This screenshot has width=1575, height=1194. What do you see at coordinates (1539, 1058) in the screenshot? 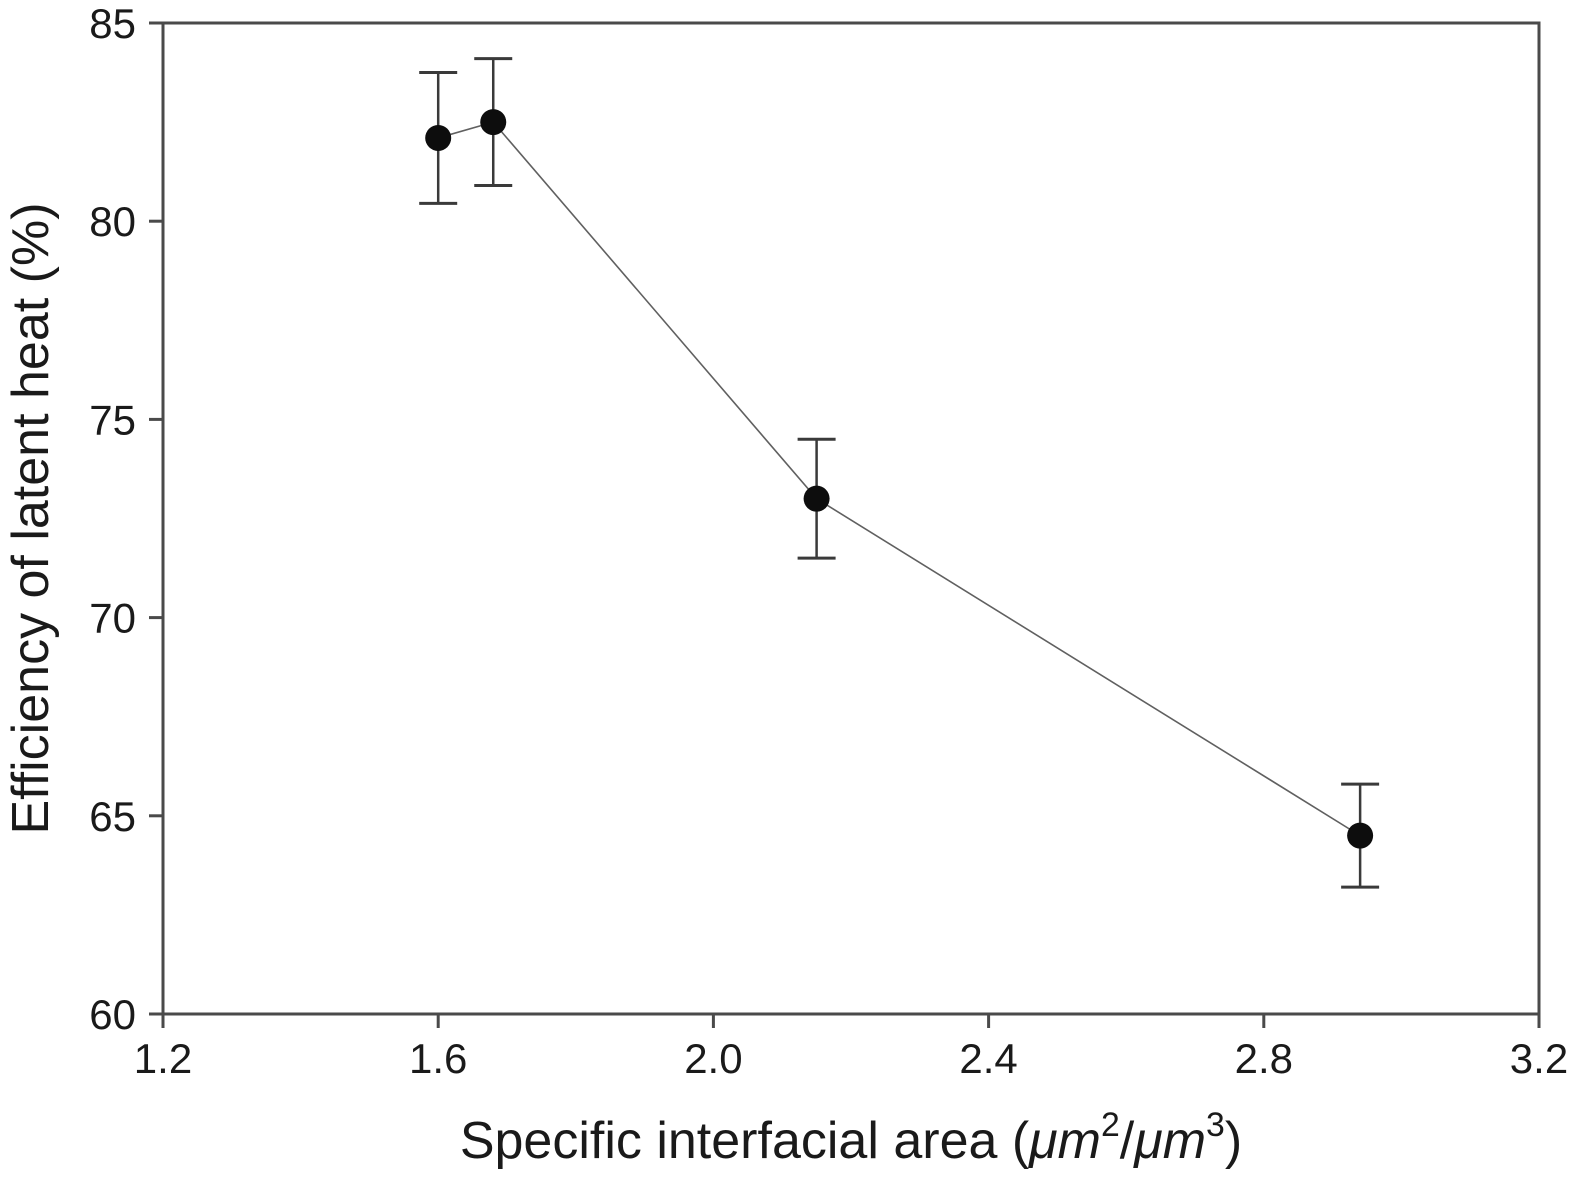
I see `x-tick-label: 3.2` at bounding box center [1539, 1058].